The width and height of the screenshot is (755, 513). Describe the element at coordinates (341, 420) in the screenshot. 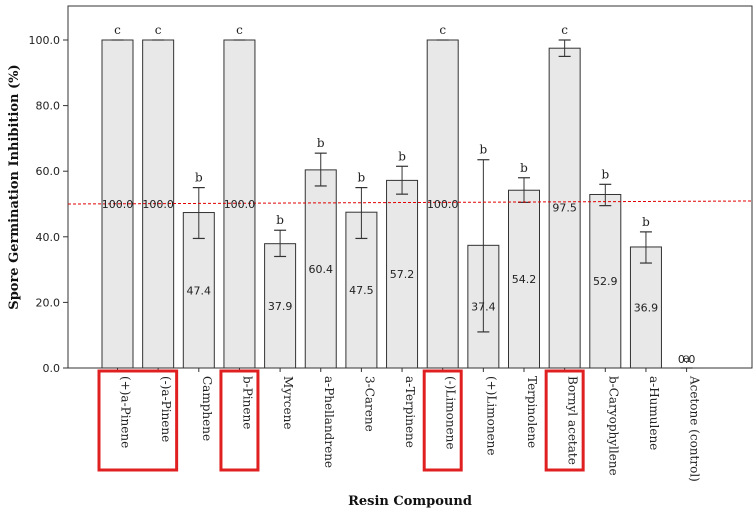

I see `highlight-boxes` at that location.